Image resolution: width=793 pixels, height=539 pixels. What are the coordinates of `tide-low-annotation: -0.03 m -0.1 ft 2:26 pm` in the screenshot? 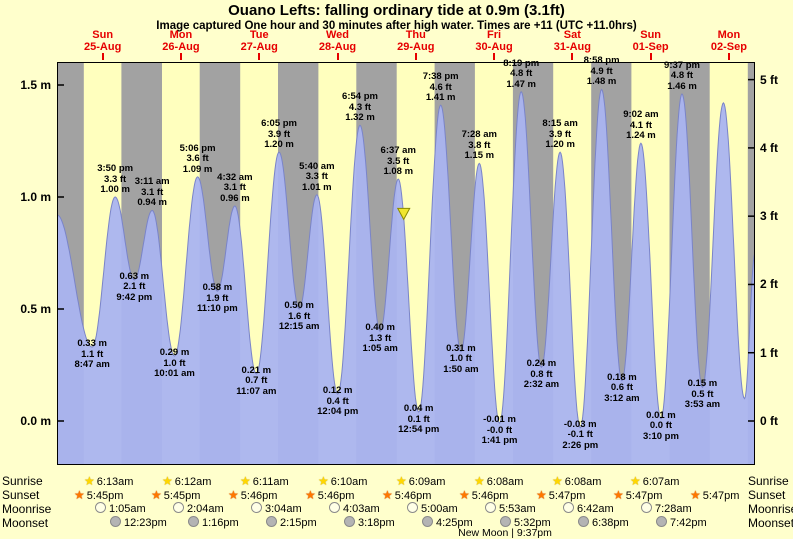 It's located at (580, 434).